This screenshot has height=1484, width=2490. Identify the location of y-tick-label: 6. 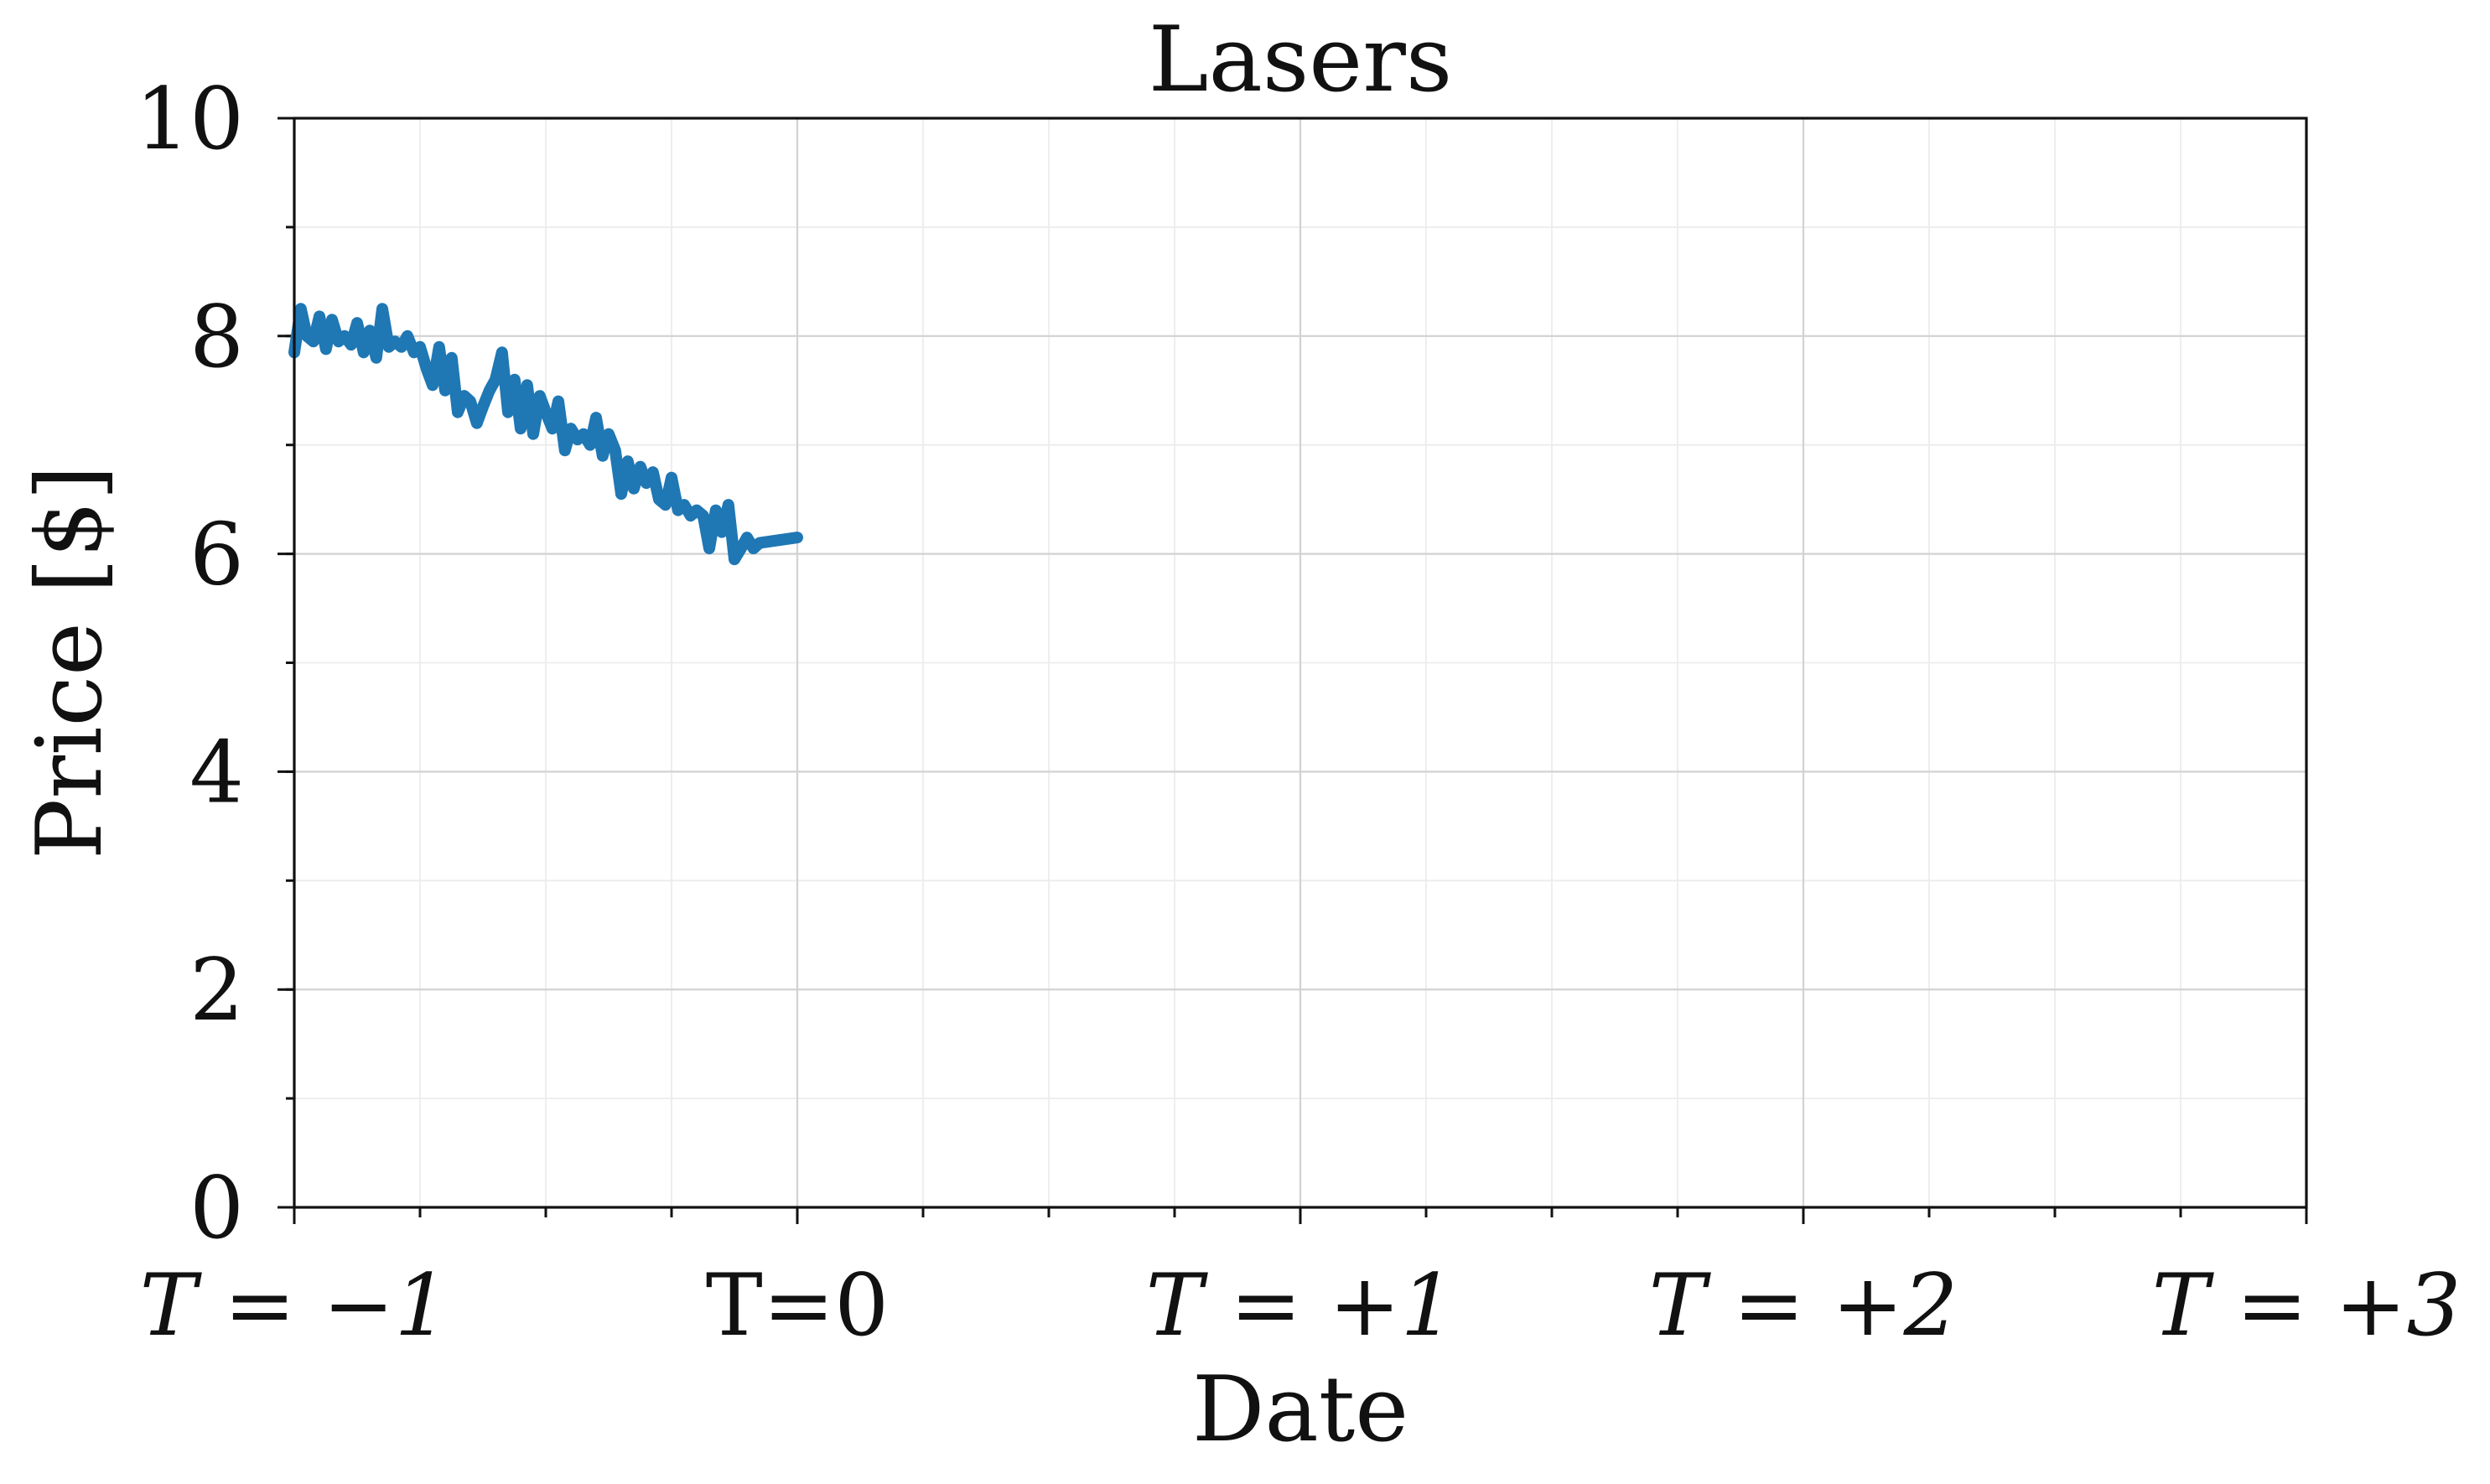
(216, 555).